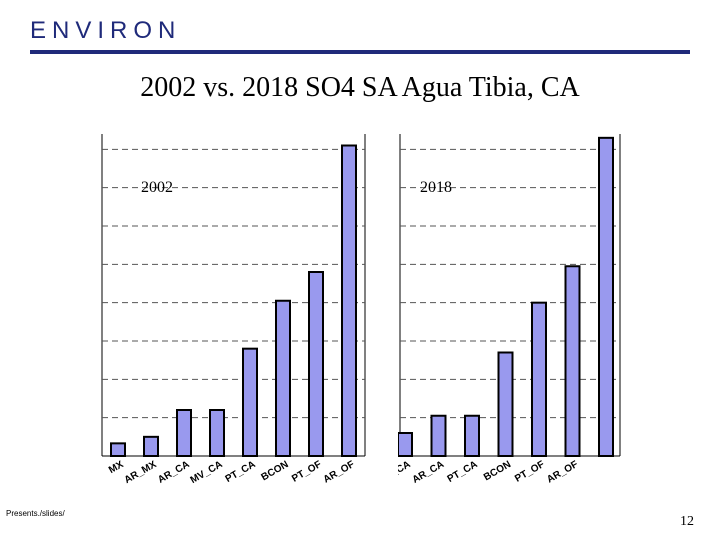 This screenshot has height=540, width=720. Describe the element at coordinates (436, 187) in the screenshot. I see `panel-label: 2018` at that location.